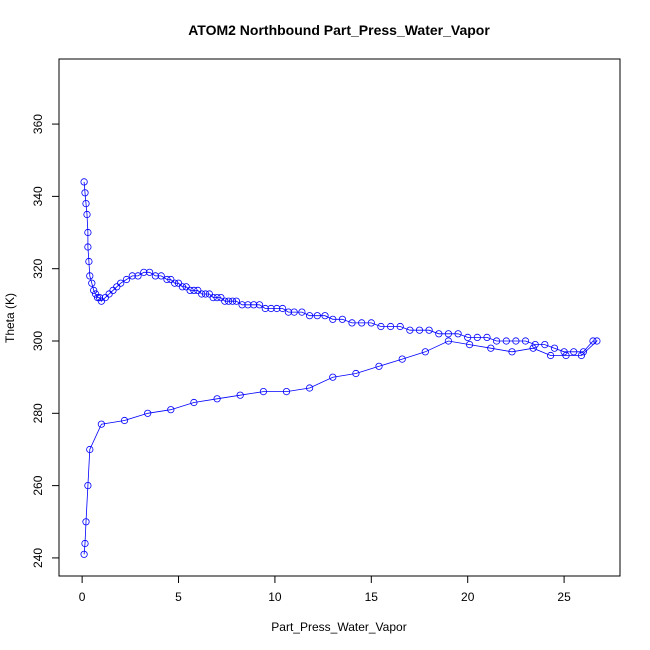 This screenshot has height=650, width=650. Describe the element at coordinates (38, 413) in the screenshot. I see `y-tick-label: 280` at that location.